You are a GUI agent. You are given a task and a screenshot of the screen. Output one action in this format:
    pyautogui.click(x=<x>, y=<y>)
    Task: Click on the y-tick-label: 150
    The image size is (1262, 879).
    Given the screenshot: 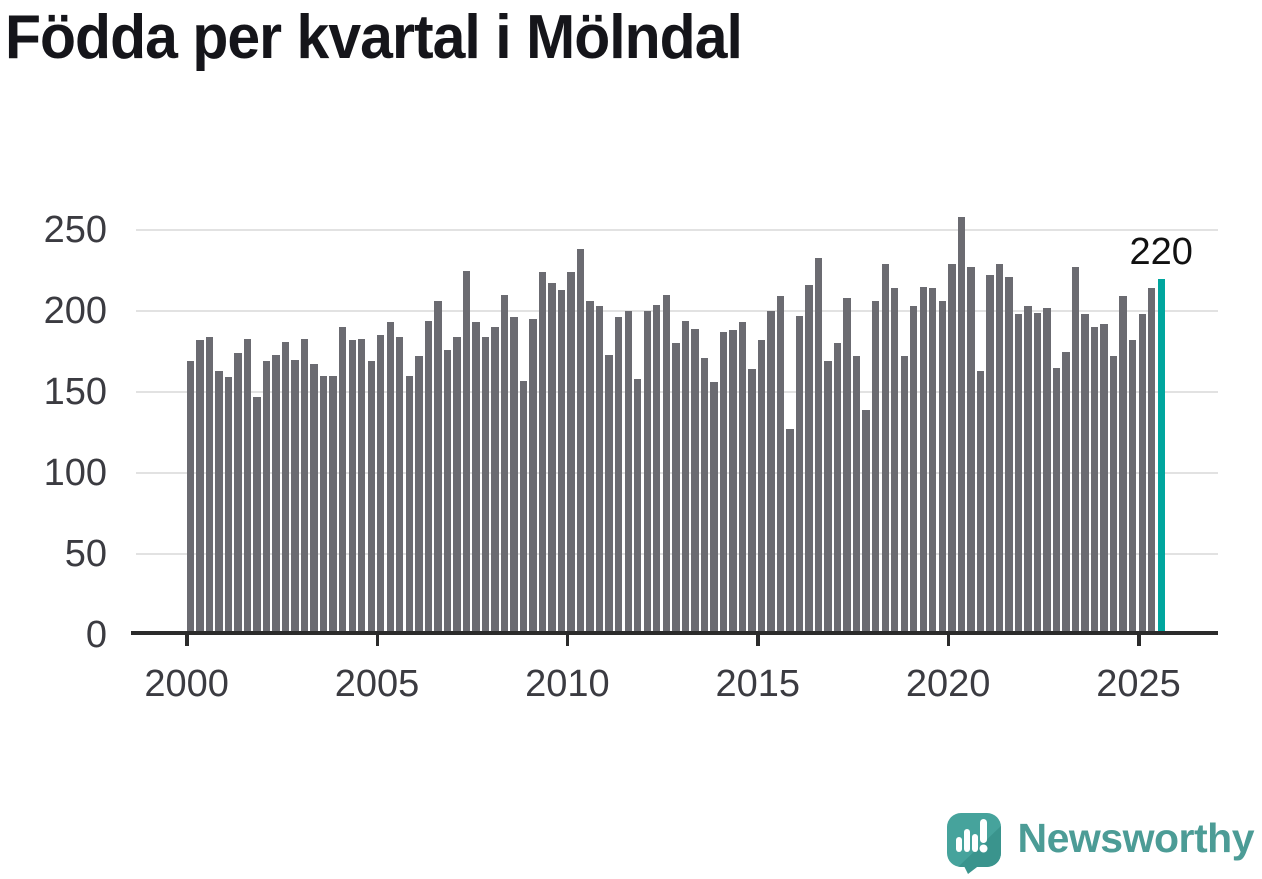 What is the action you would take?
    pyautogui.click(x=75, y=392)
    